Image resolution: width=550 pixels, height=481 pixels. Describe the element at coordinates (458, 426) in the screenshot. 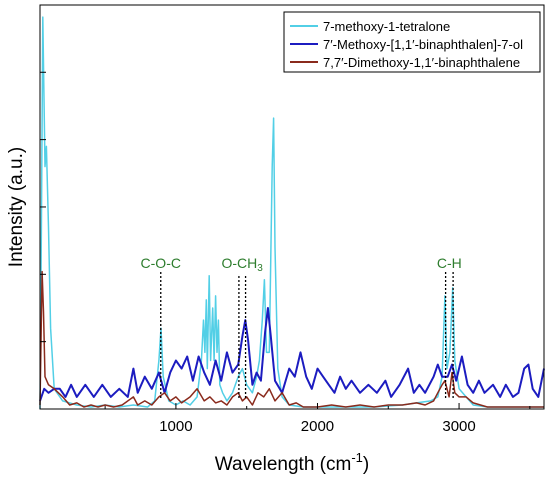

I see `x-tick-label-3: 3000` at that location.